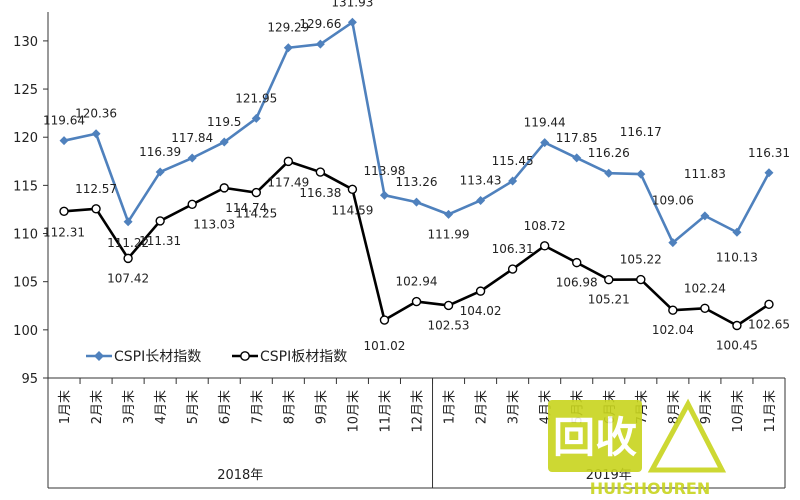 Image resolution: width=800 pixels, height=500 pixels. What do you see at coordinates (687, 435) in the screenshot?
I see `watermark-triangle` at bounding box center [687, 435].